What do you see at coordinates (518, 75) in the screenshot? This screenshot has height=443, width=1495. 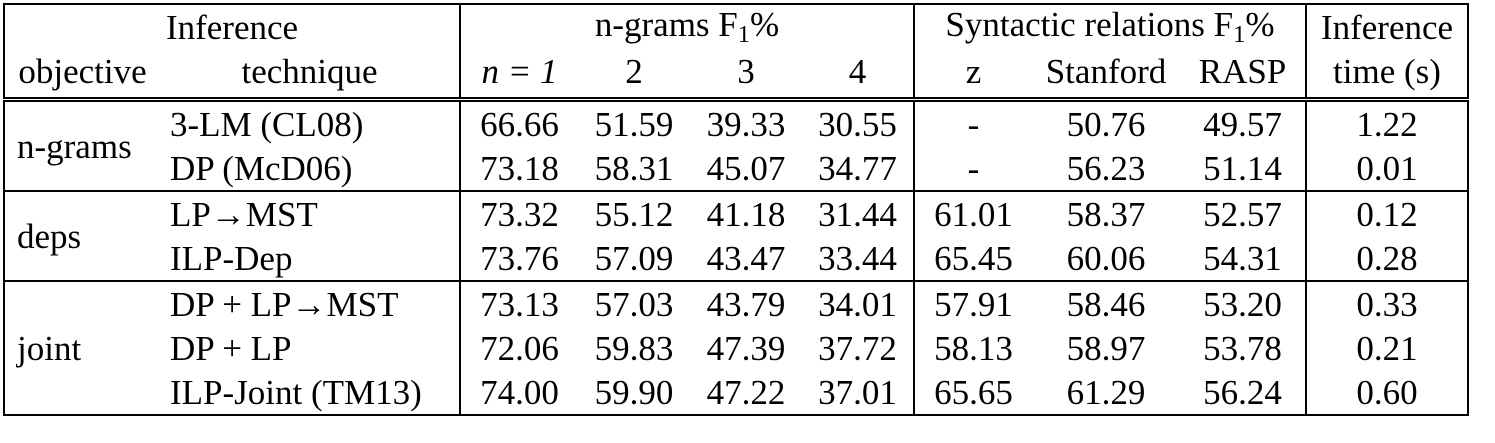 I see `header-n1: n = 1` at bounding box center [518, 75].